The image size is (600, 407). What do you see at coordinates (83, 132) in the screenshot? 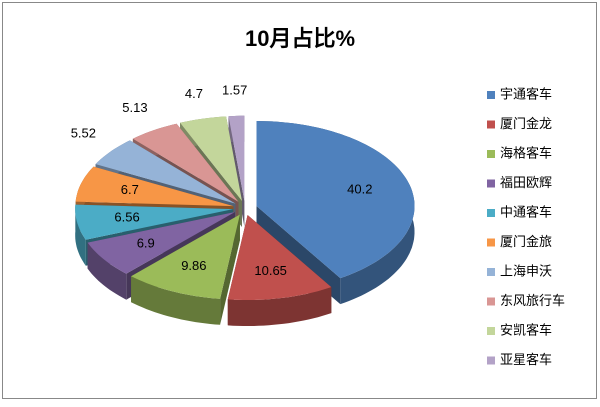
I see `data-label: 5.52` at bounding box center [83, 132].